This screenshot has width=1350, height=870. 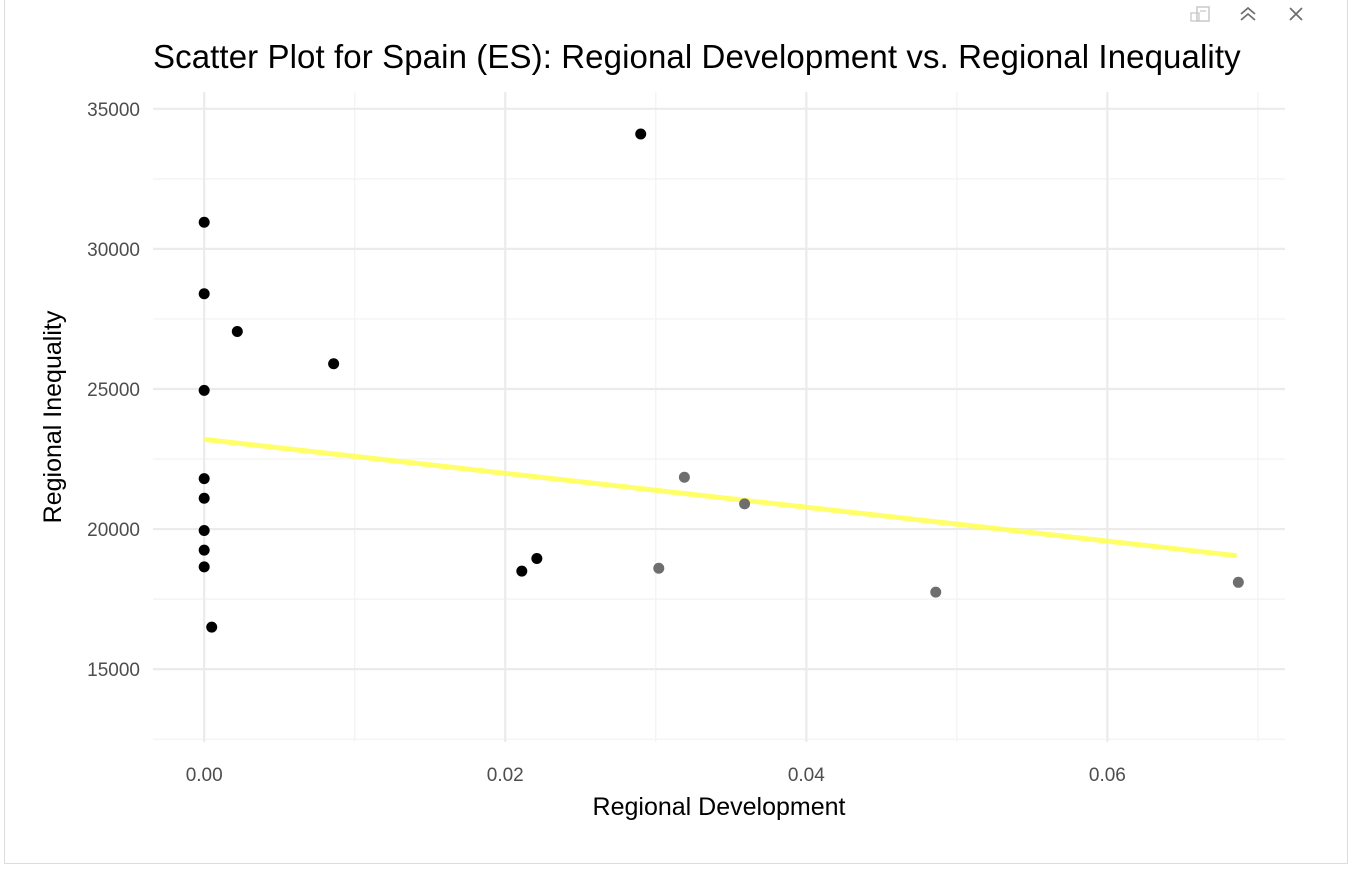 What do you see at coordinates (113, 530) in the screenshot?
I see `y-tick-label: 20000` at bounding box center [113, 530].